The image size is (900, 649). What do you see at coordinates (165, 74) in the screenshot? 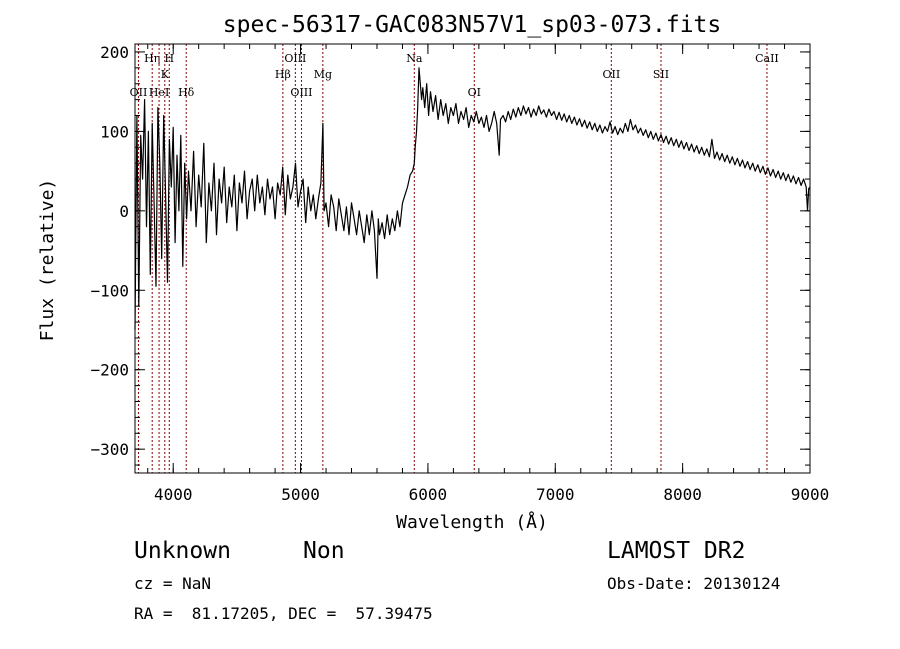
I see `spectral-line-label: K` at bounding box center [165, 74].